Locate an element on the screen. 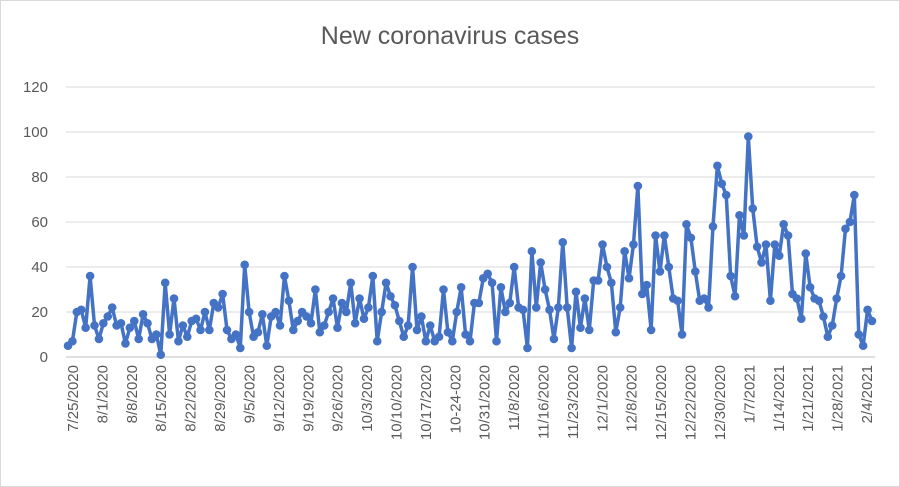  x-tick-label: 12/22/2020 is located at coordinates (691, 402).